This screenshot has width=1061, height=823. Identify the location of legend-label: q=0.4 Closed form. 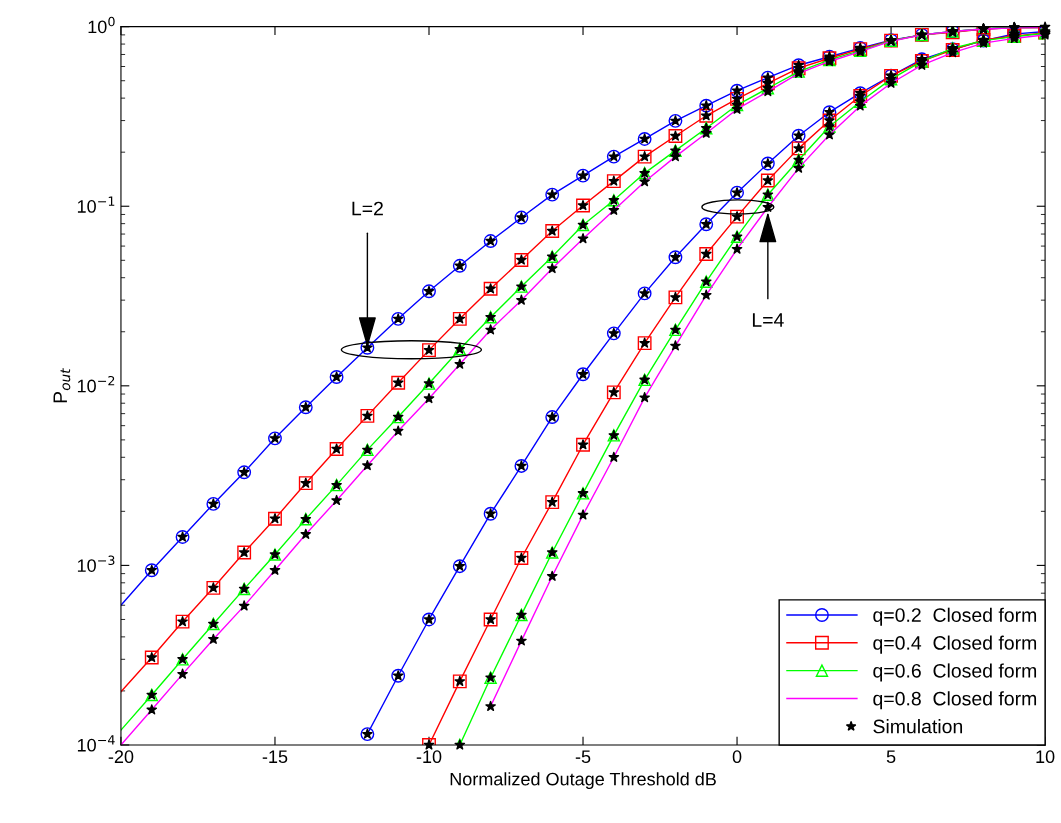
(955, 644).